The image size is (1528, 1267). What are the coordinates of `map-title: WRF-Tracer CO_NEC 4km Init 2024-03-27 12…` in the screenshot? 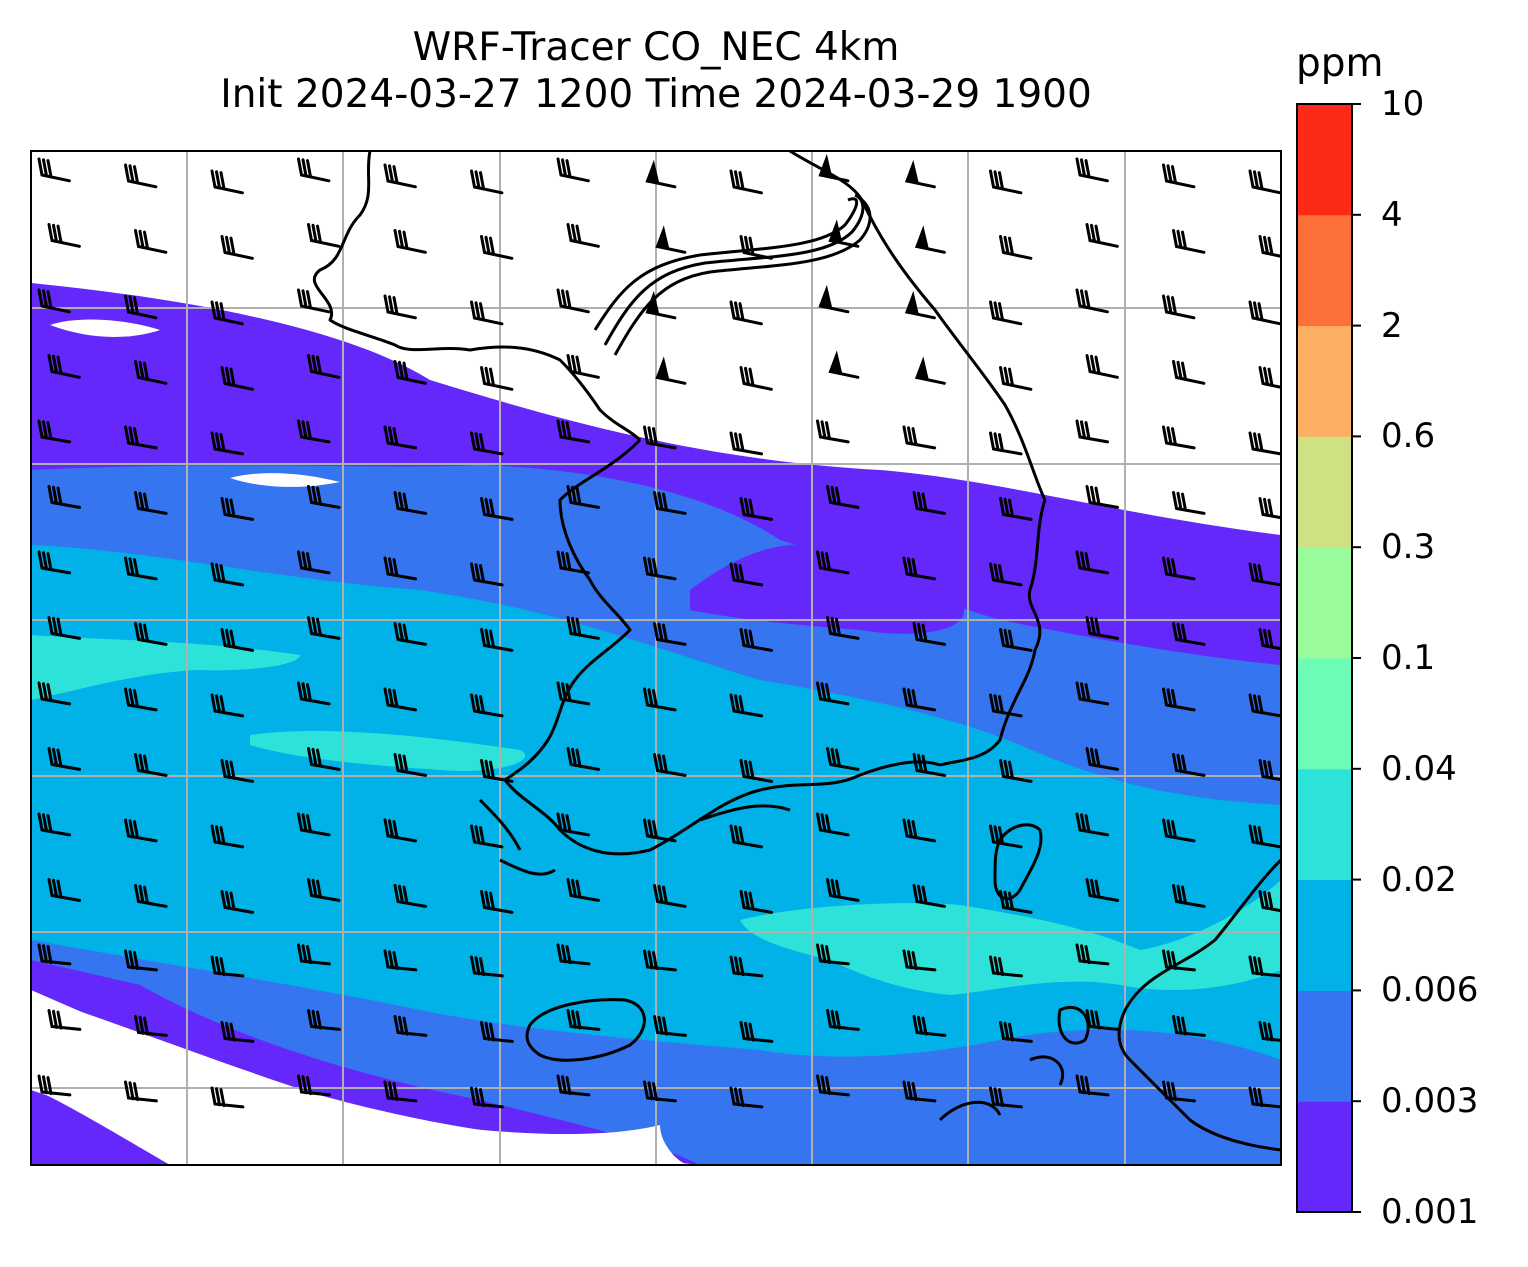 It's located at (656, 71).